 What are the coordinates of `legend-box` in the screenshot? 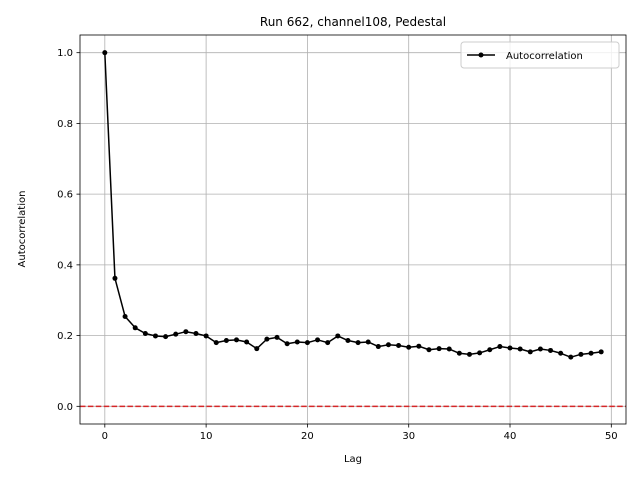 It's located at (540, 55).